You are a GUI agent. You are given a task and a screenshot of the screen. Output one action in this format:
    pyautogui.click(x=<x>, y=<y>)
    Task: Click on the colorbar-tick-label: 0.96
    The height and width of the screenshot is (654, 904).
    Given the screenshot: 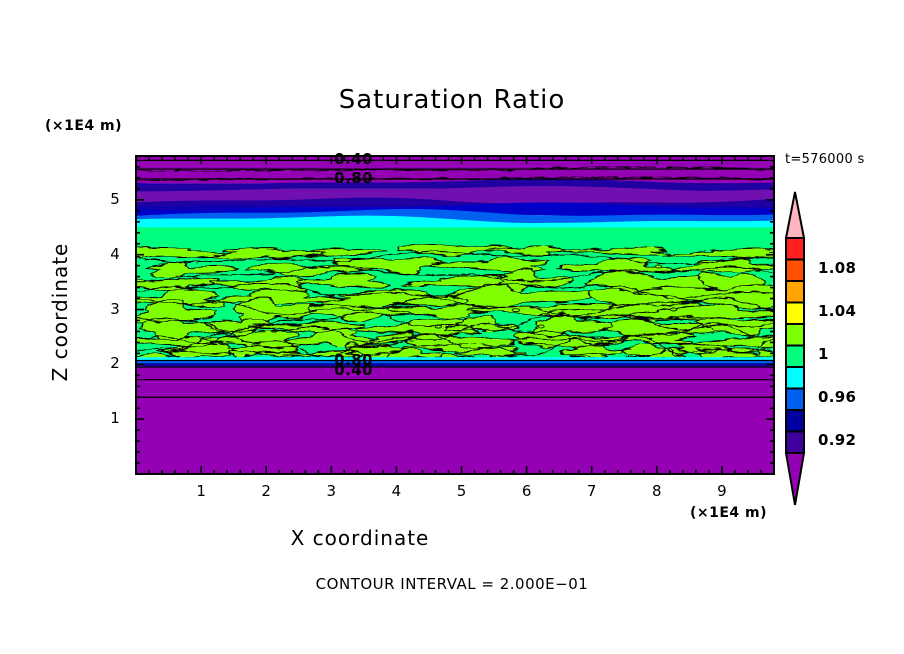 What is the action you would take?
    pyautogui.click(x=837, y=397)
    